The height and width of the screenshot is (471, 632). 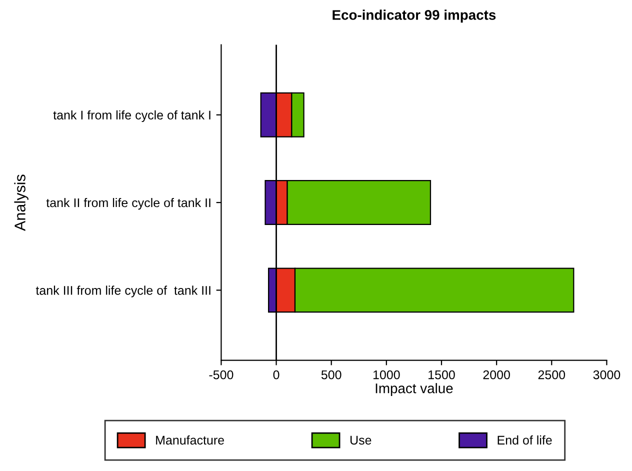 What do you see at coordinates (606, 375) in the screenshot?
I see `x-tick-label: 3000` at bounding box center [606, 375].